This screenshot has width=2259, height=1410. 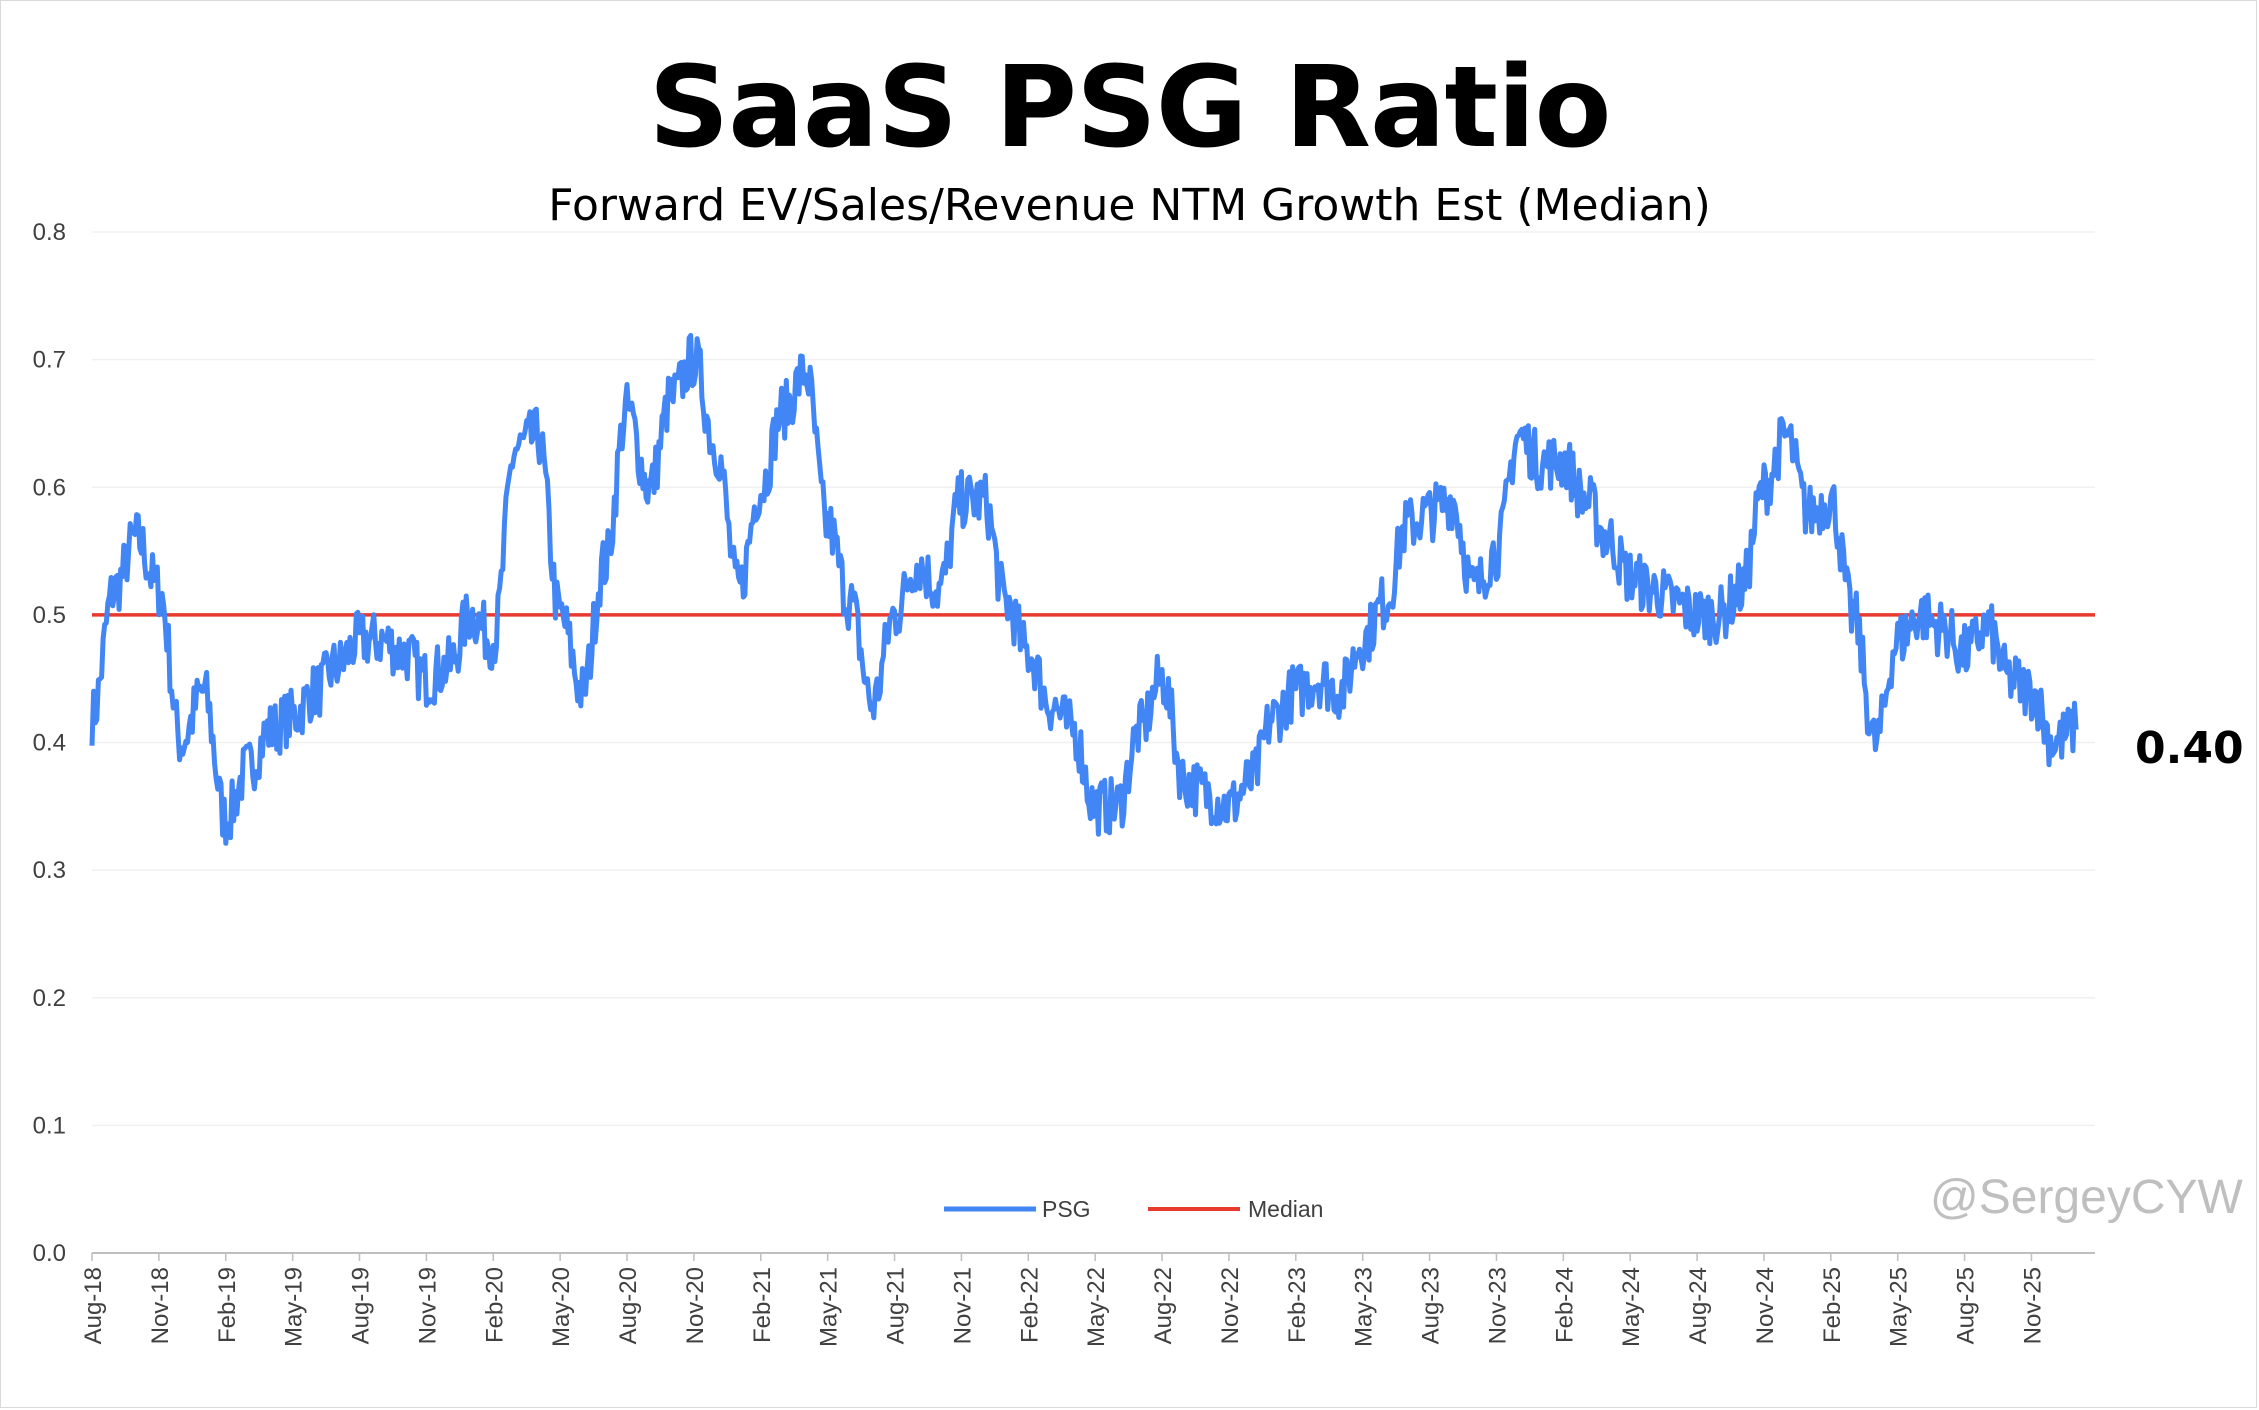 I want to click on x-tick-label: Nov-21, so click(x=962, y=1305).